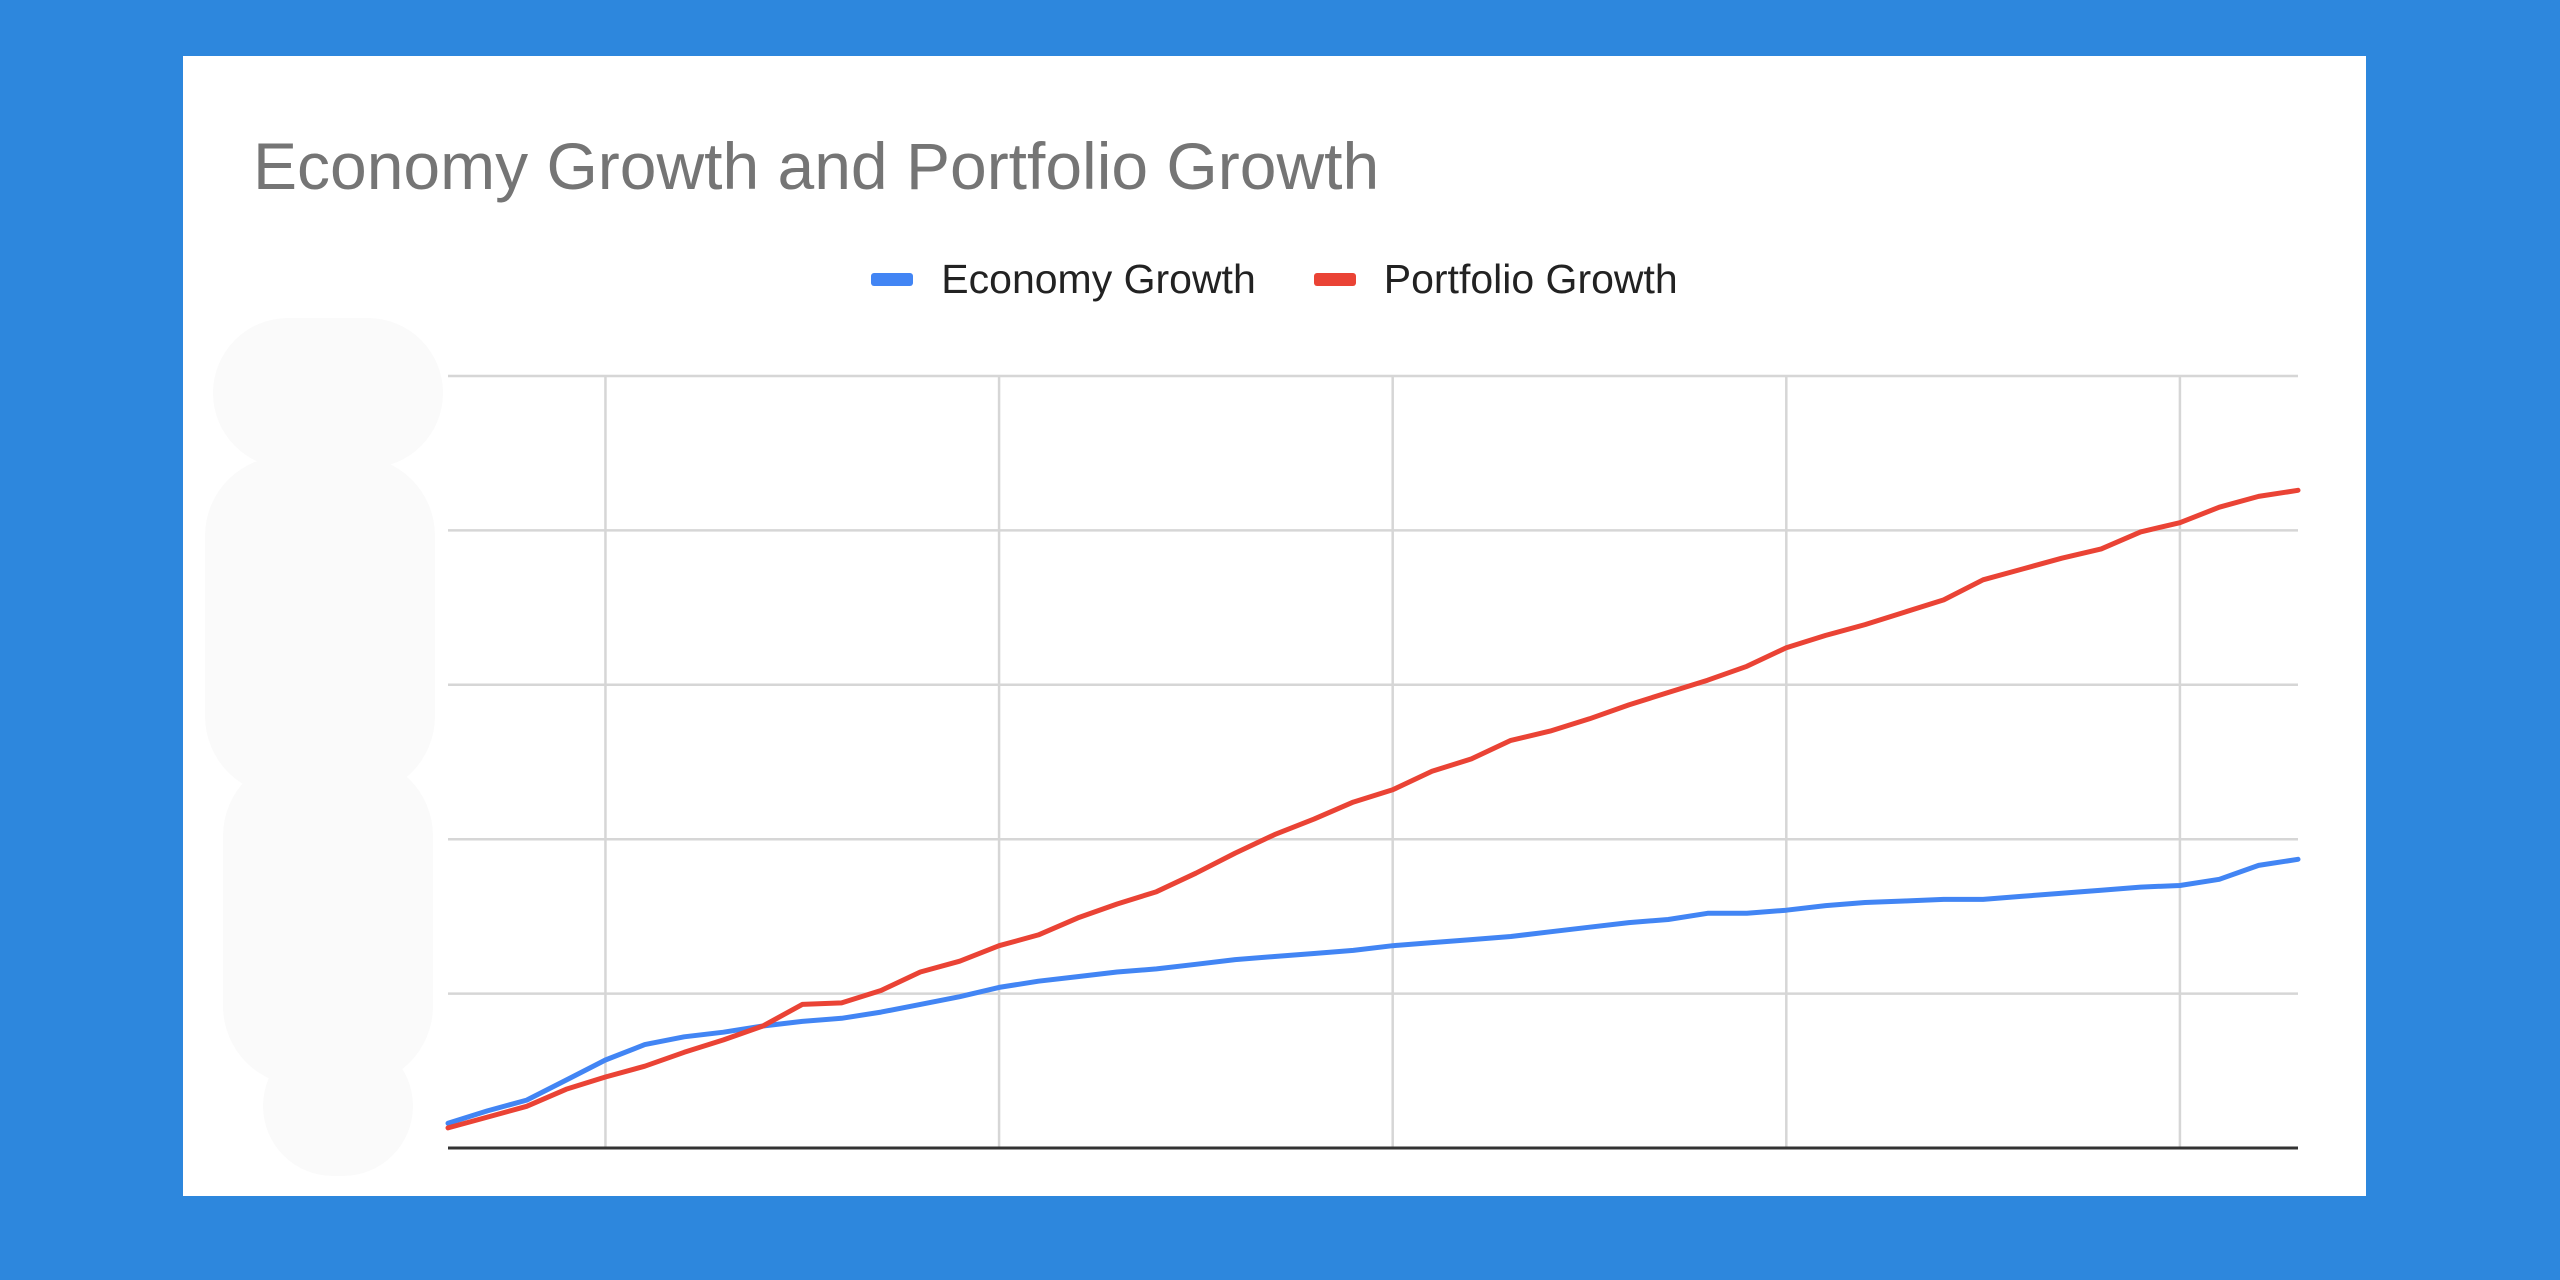  Describe the element at coordinates (892, 279) in the screenshot. I see `legend-swatch-economy` at that location.